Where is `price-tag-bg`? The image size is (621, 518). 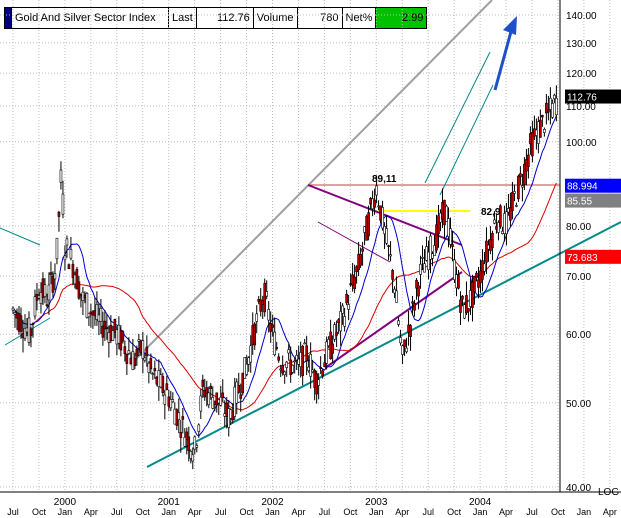
price-tag-bg is located at coordinates (593, 200).